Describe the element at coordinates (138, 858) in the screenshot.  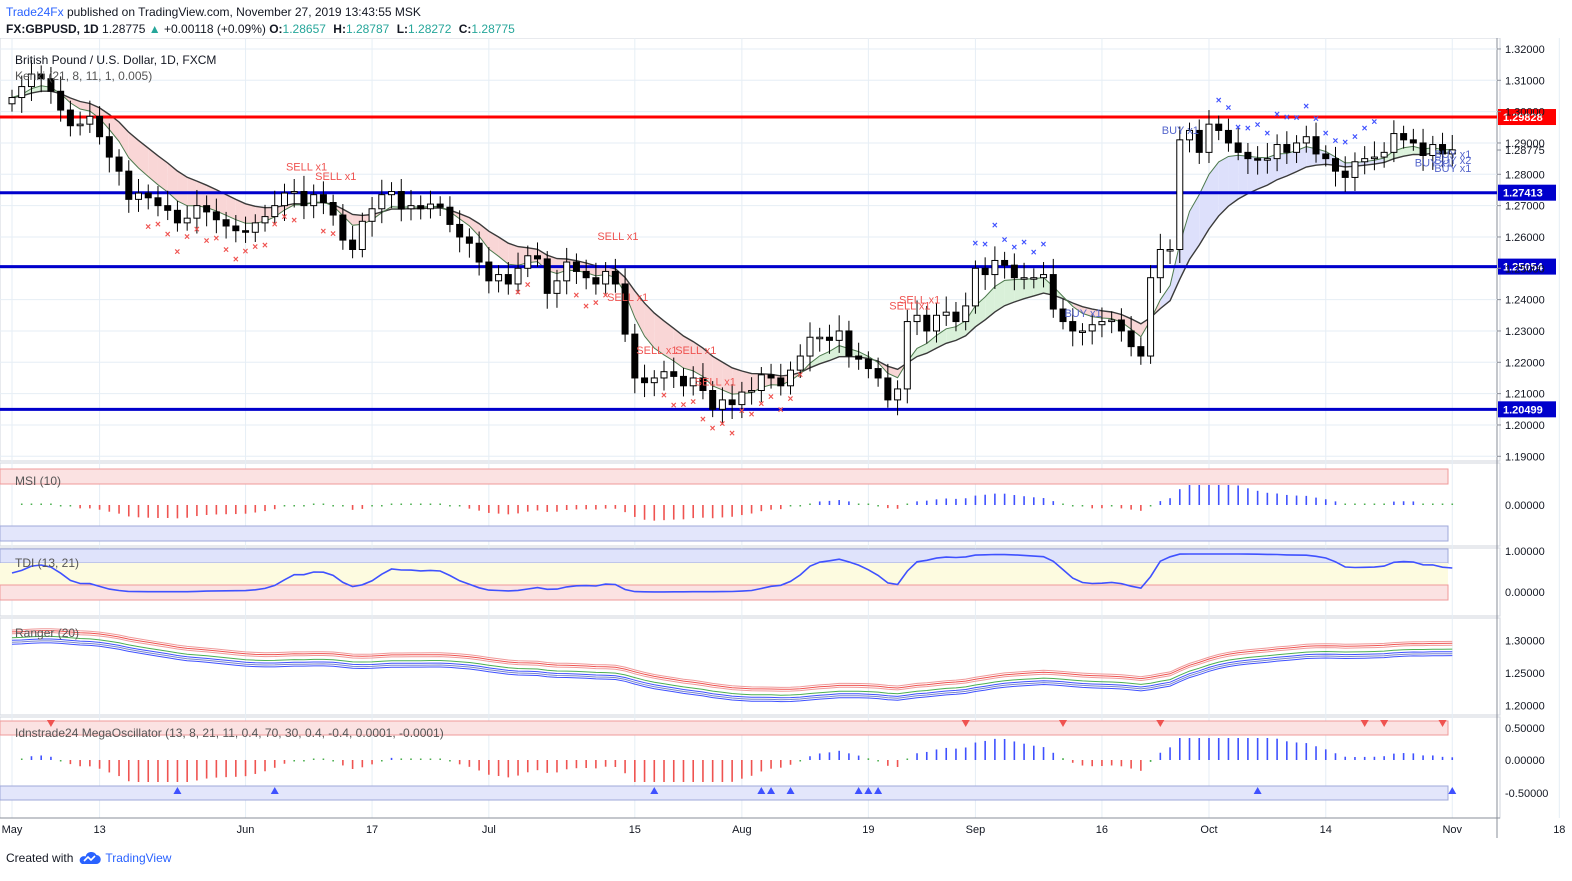
I see `tradingview-link: TradingView` at that location.